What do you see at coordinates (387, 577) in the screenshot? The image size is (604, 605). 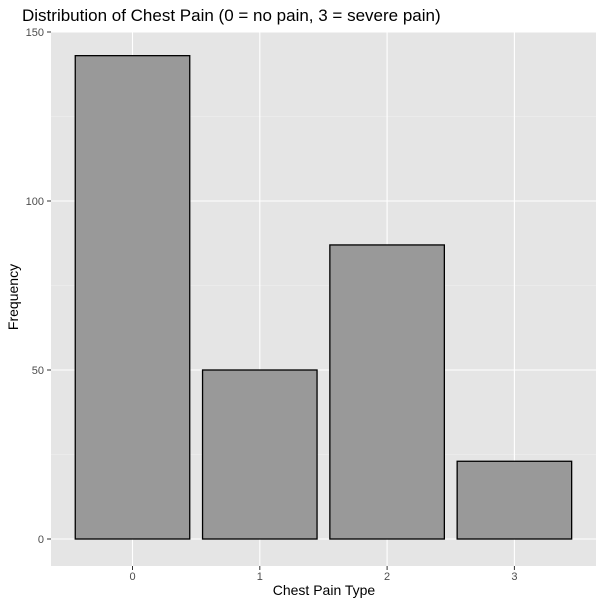 I see `x-tick-label: 2` at bounding box center [387, 577].